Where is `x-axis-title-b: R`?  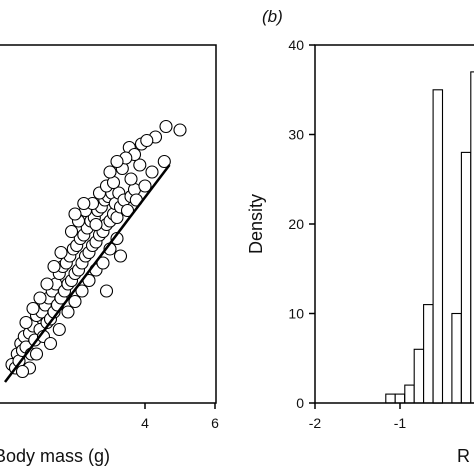 x-axis-title-b: R is located at coordinates (463, 456).